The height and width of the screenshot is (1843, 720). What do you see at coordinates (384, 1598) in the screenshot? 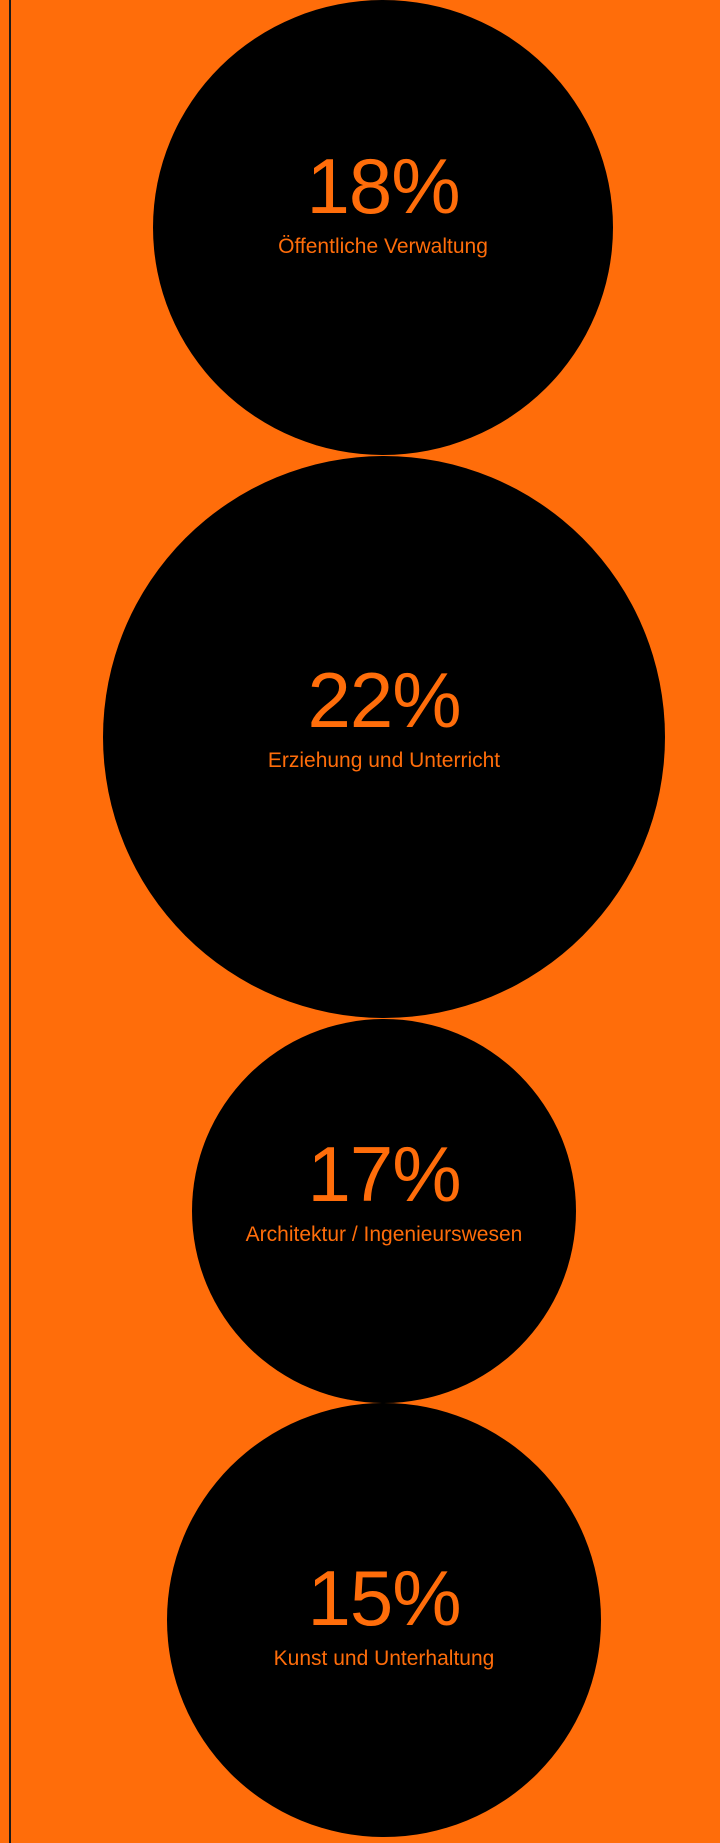
I see `bubble-value: 15%` at bounding box center [384, 1598].